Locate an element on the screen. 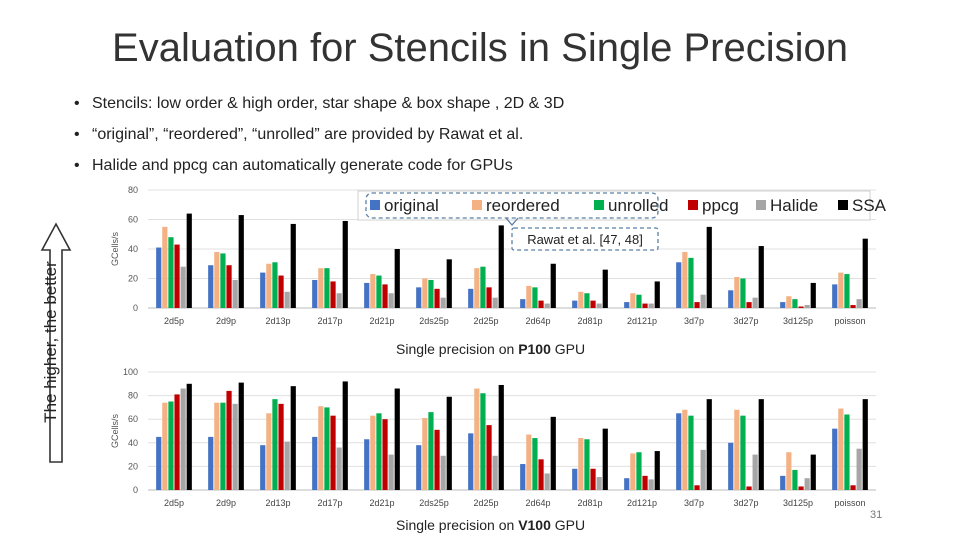  y-tick-label: 20 is located at coordinates (133, 279).